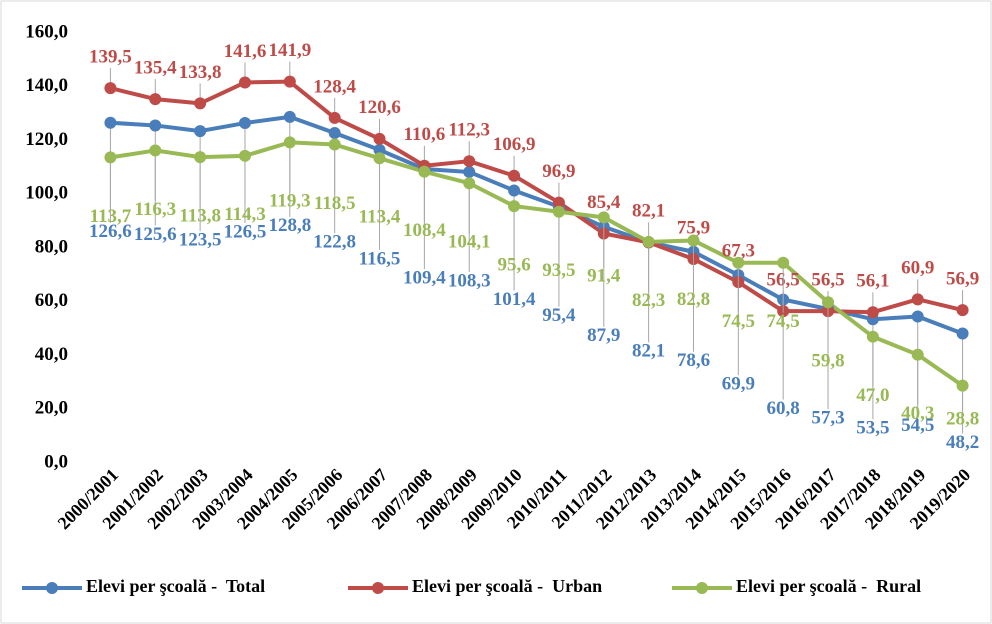  Describe the element at coordinates (290, 201) in the screenshot. I see `data-label: 119,3` at that location.